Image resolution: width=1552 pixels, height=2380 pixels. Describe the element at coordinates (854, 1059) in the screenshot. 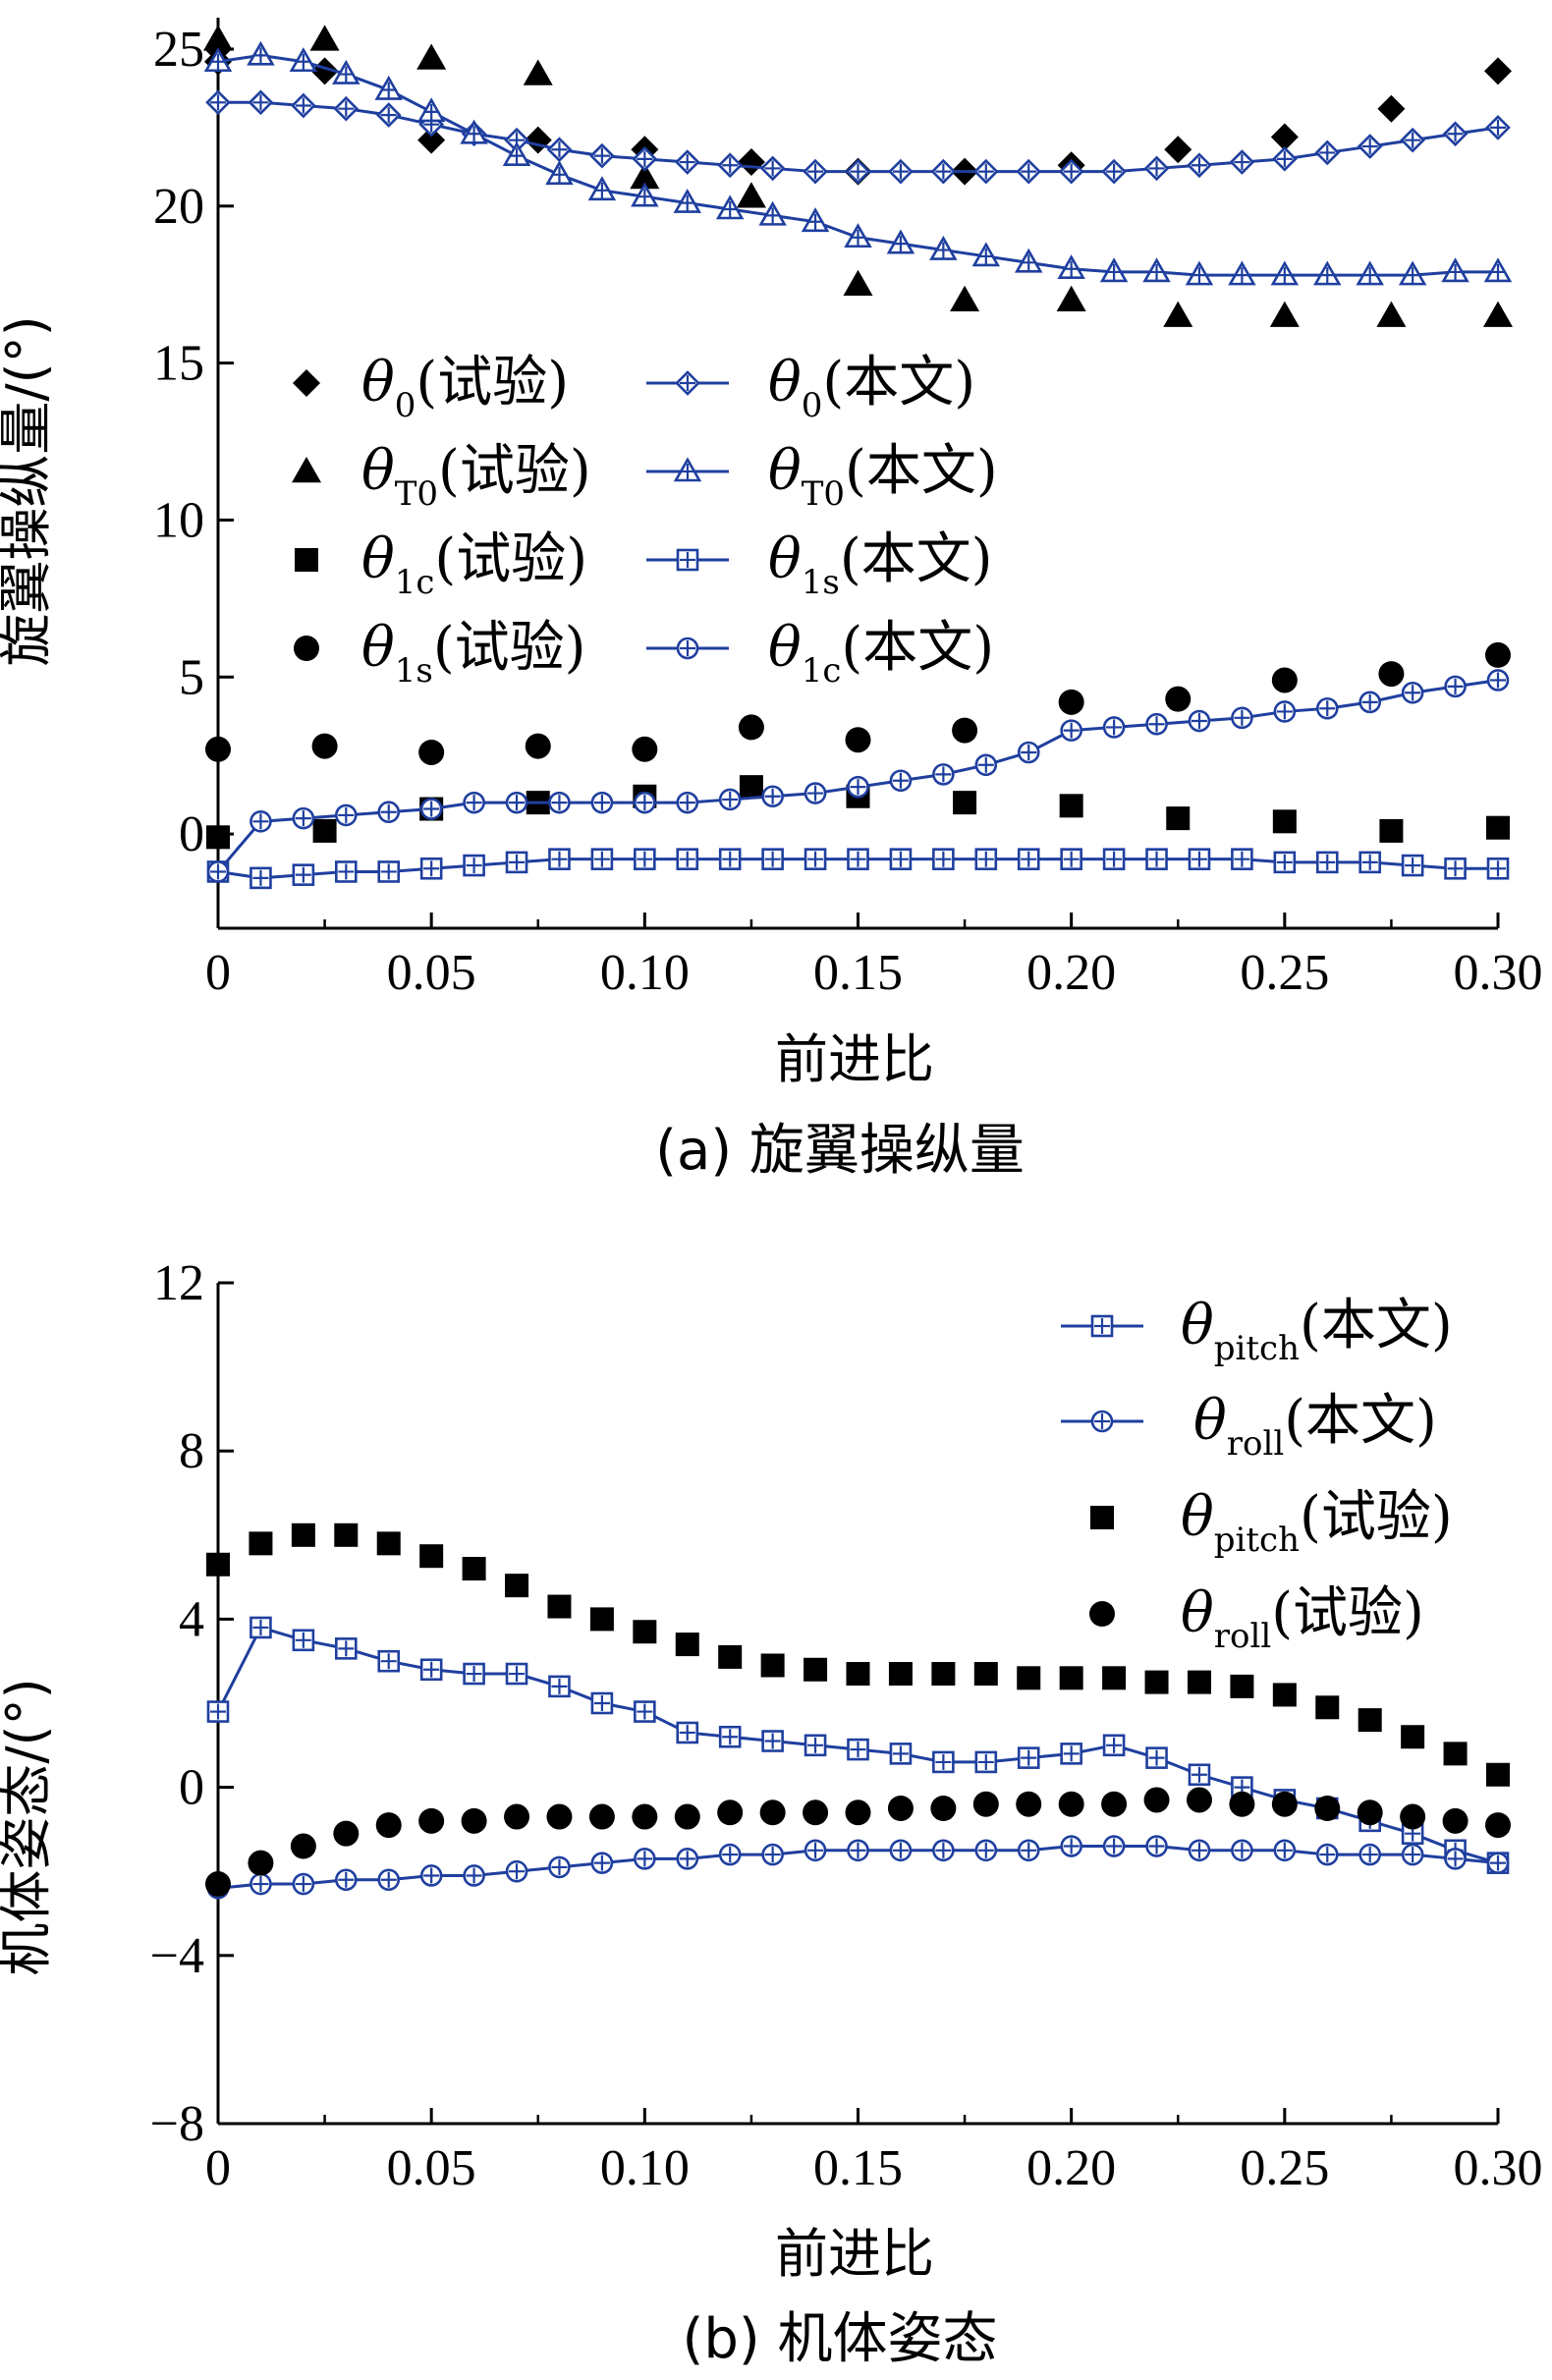

I see `chart-a-xlabel: 前进比` at that location.